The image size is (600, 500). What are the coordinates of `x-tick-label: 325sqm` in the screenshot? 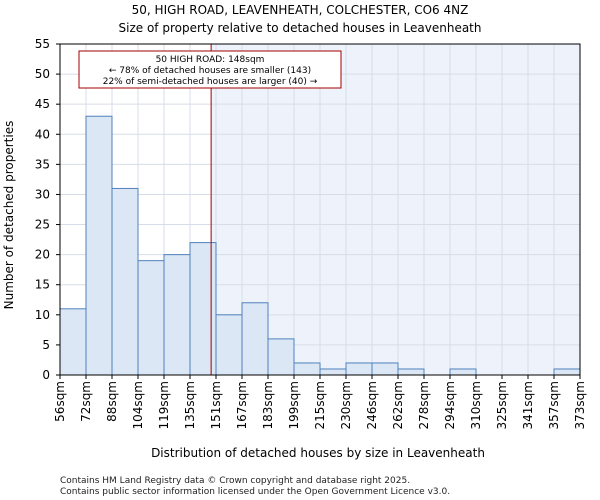 It's located at (502, 405).